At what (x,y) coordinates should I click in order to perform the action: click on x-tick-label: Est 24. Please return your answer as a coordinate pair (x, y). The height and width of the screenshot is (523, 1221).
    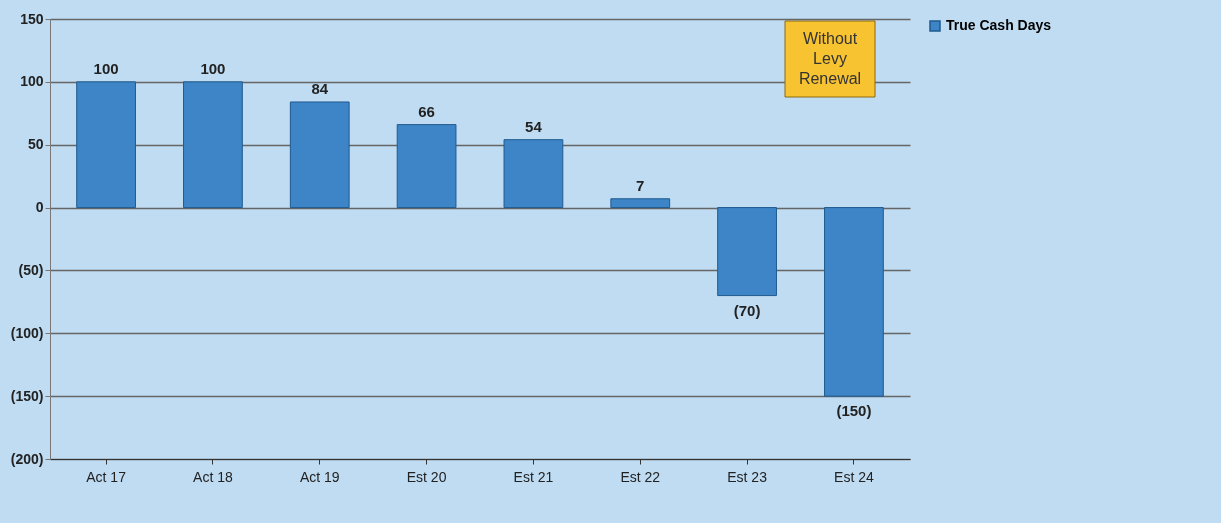
    Looking at the image, I should click on (854, 476).